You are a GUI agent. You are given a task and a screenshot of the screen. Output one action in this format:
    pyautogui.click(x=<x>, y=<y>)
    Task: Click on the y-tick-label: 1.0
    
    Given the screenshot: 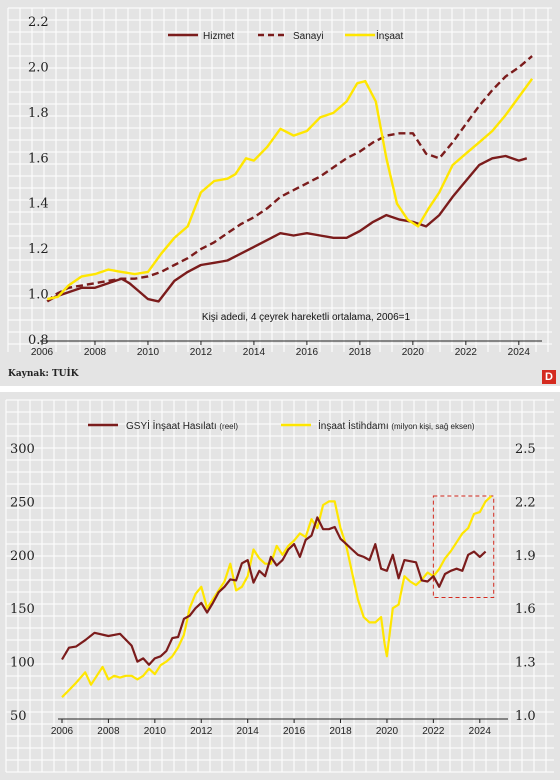 What is the action you would take?
    pyautogui.click(x=38, y=295)
    